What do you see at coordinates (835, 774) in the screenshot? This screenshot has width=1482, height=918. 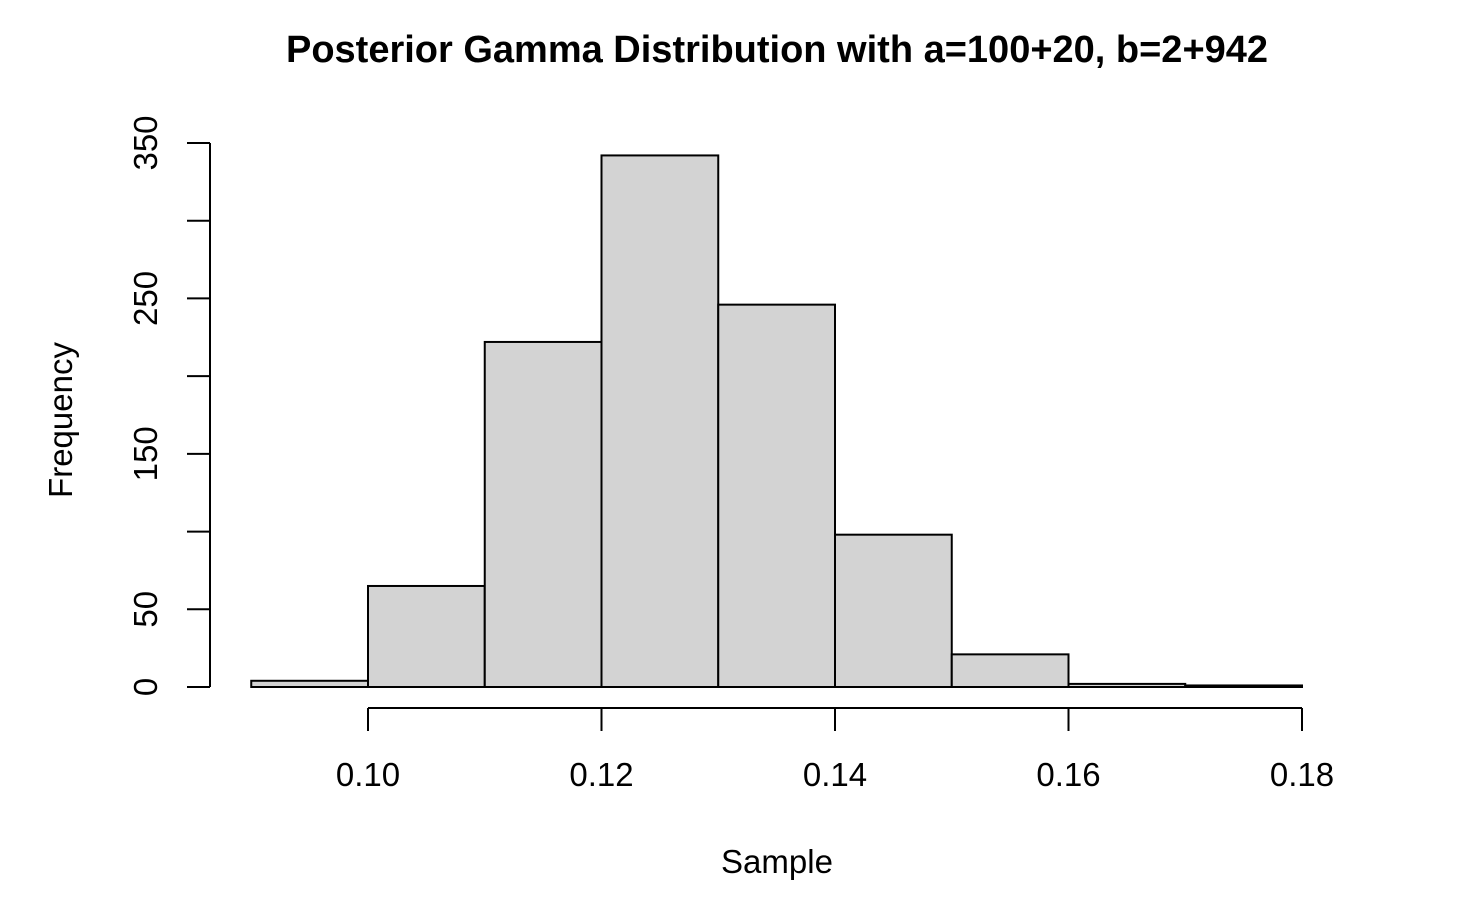 I see `x-tick-label: 0.14` at bounding box center [835, 774].